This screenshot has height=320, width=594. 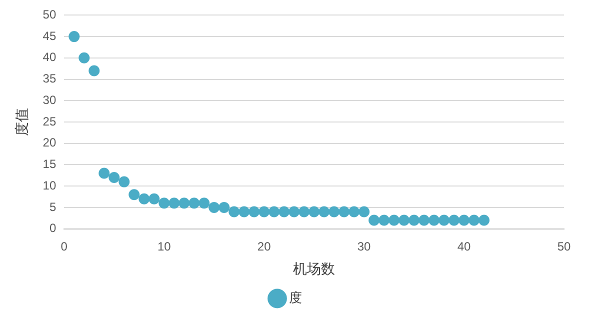 I want to click on x-tick-label: 40, so click(x=464, y=246).